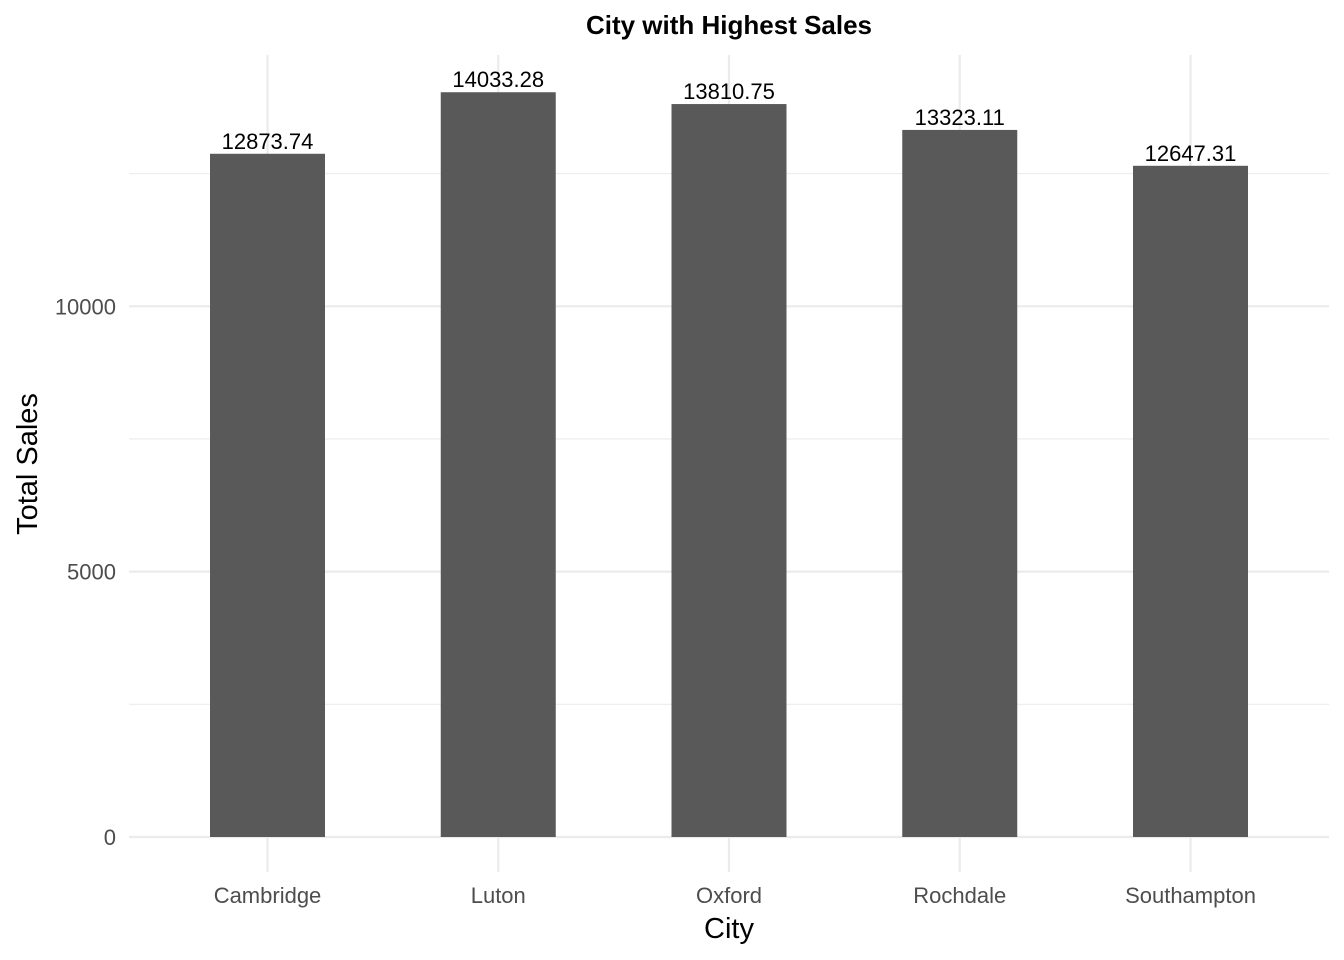 The height and width of the screenshot is (960, 1344). Describe the element at coordinates (268, 141) in the screenshot. I see `data-label: 12873.74` at that location.